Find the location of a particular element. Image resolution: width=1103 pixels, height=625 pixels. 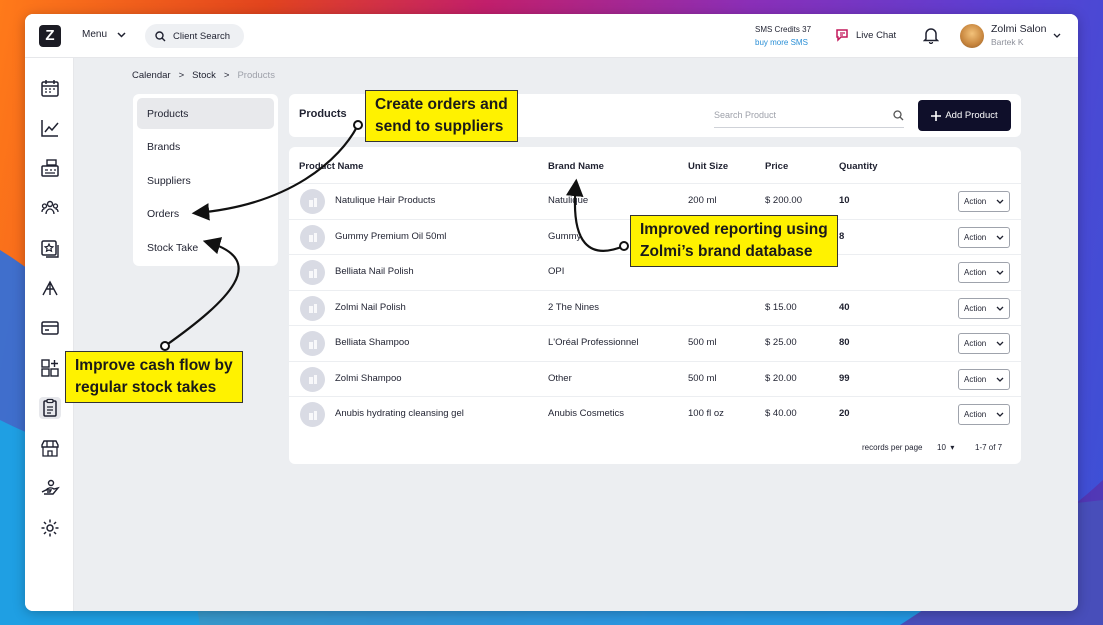

cell-size: 200 ml is located at coordinates (702, 200).